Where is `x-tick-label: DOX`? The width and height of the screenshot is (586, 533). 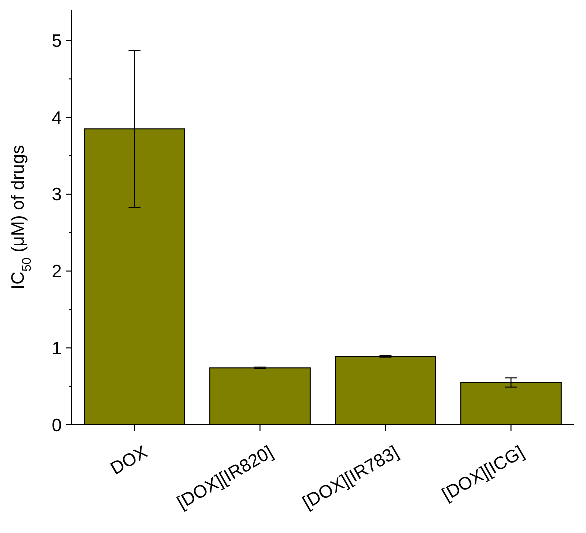 x-tick-label: DOX is located at coordinates (129, 460).